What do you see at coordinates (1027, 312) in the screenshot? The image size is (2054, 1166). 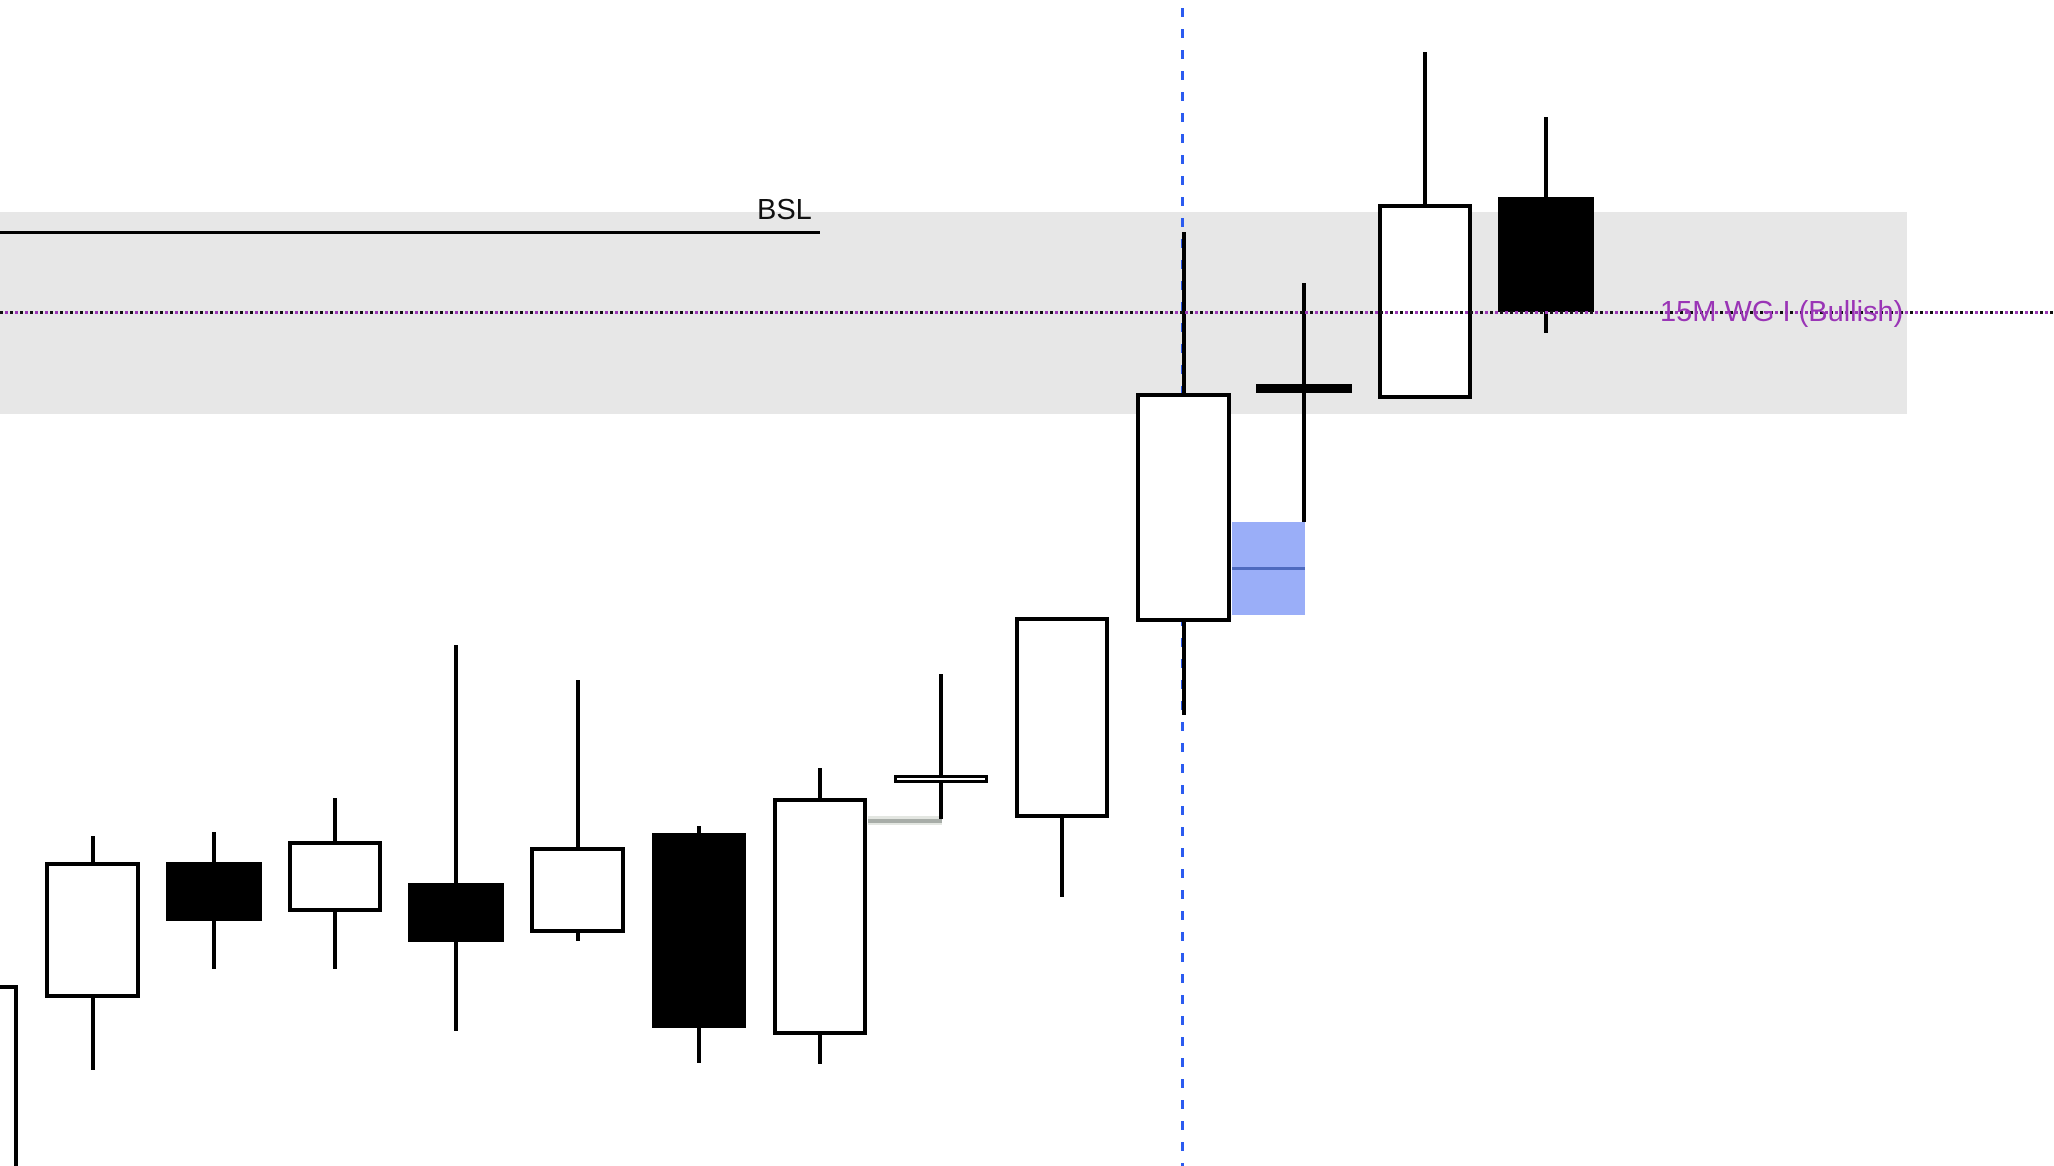 I see `wg-level-dotted-line` at bounding box center [1027, 312].